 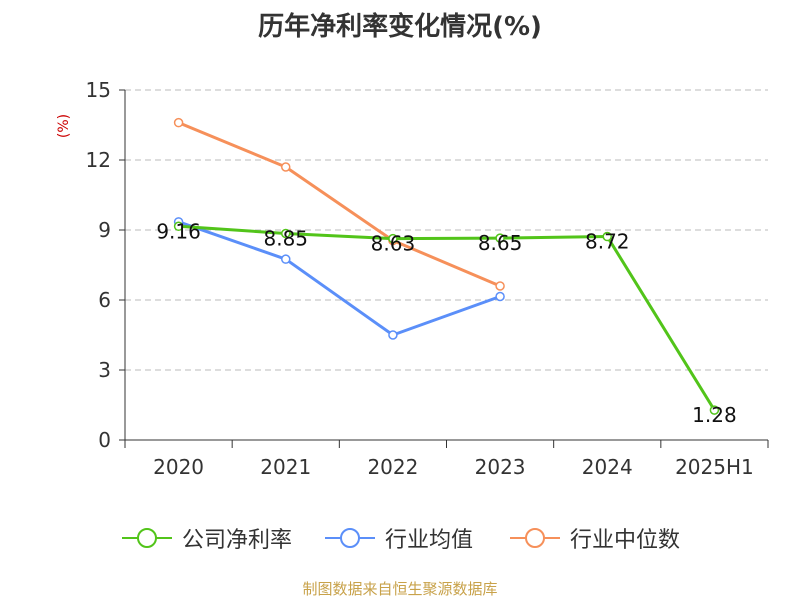 I want to click on legend-label: 公司净利率, so click(x=237, y=540).